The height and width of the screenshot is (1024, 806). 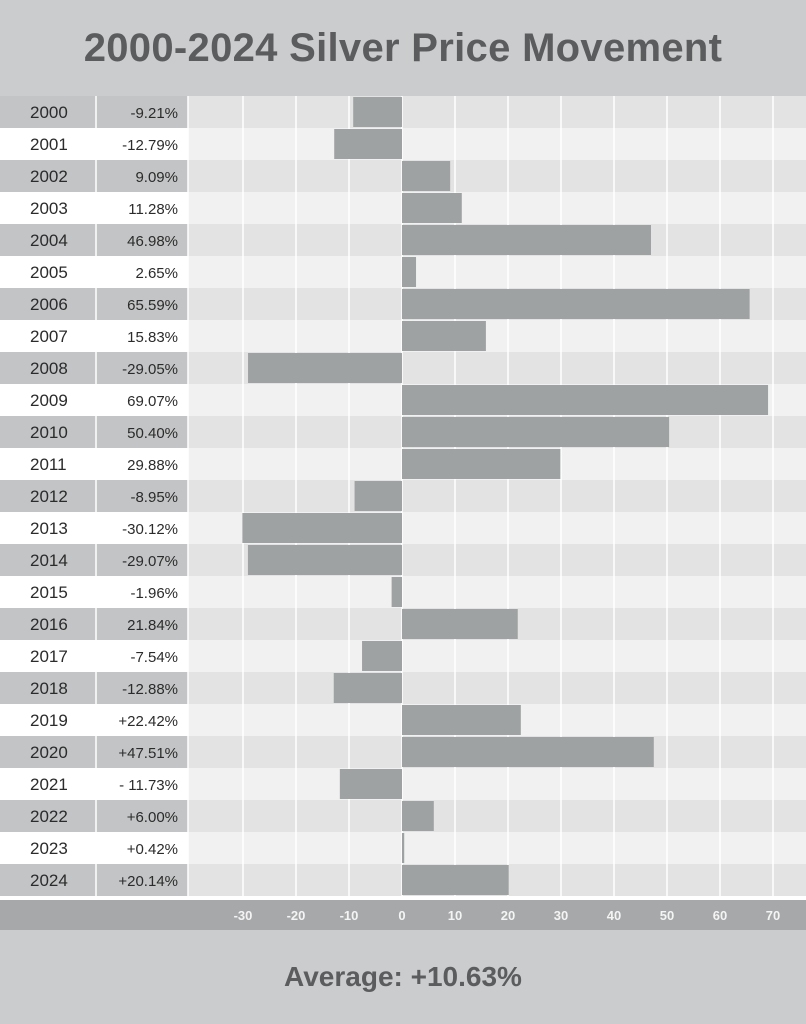 I want to click on value-label: -8.95%, so click(x=154, y=497).